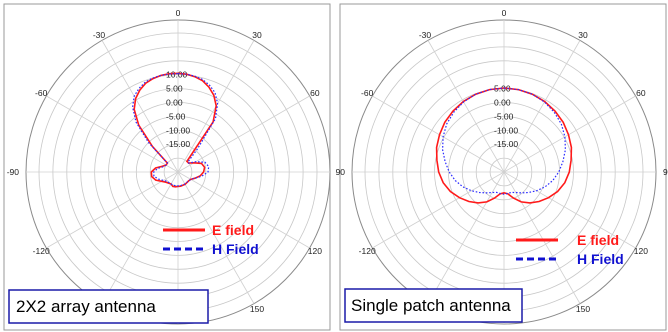  What do you see at coordinates (431, 305) in the screenshot?
I see `caption-text: Single patch antenna` at bounding box center [431, 305].